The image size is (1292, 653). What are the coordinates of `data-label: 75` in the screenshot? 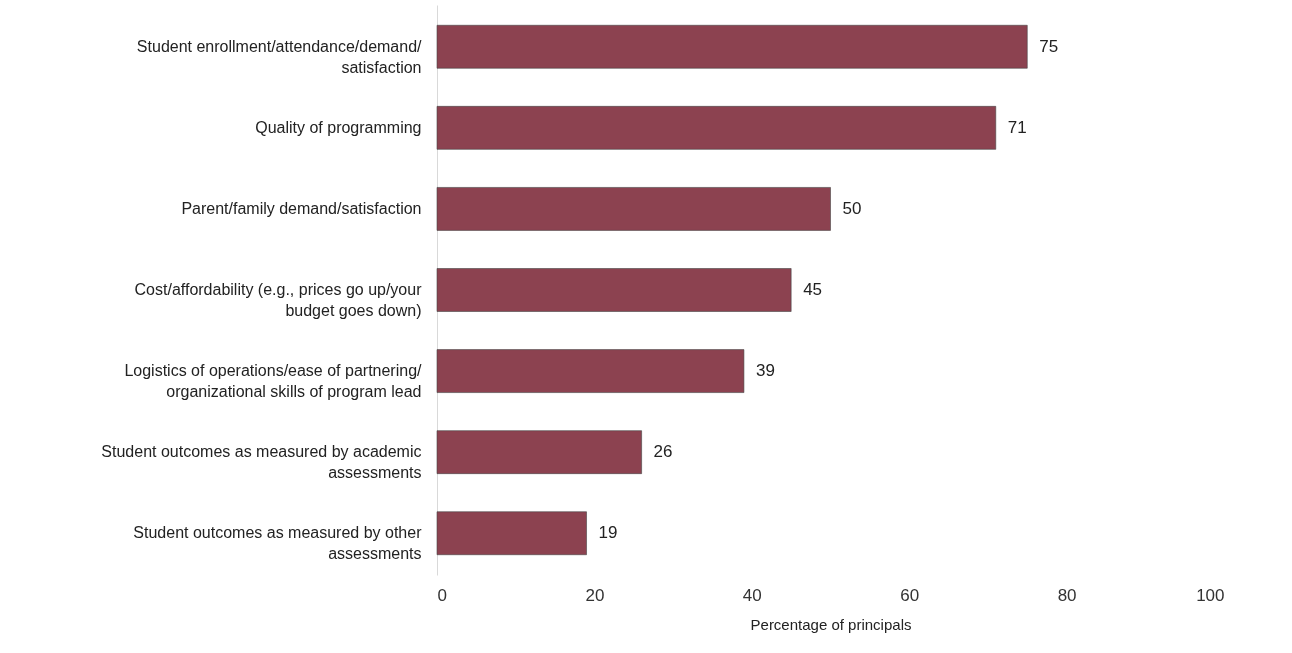 It's located at (1049, 46).